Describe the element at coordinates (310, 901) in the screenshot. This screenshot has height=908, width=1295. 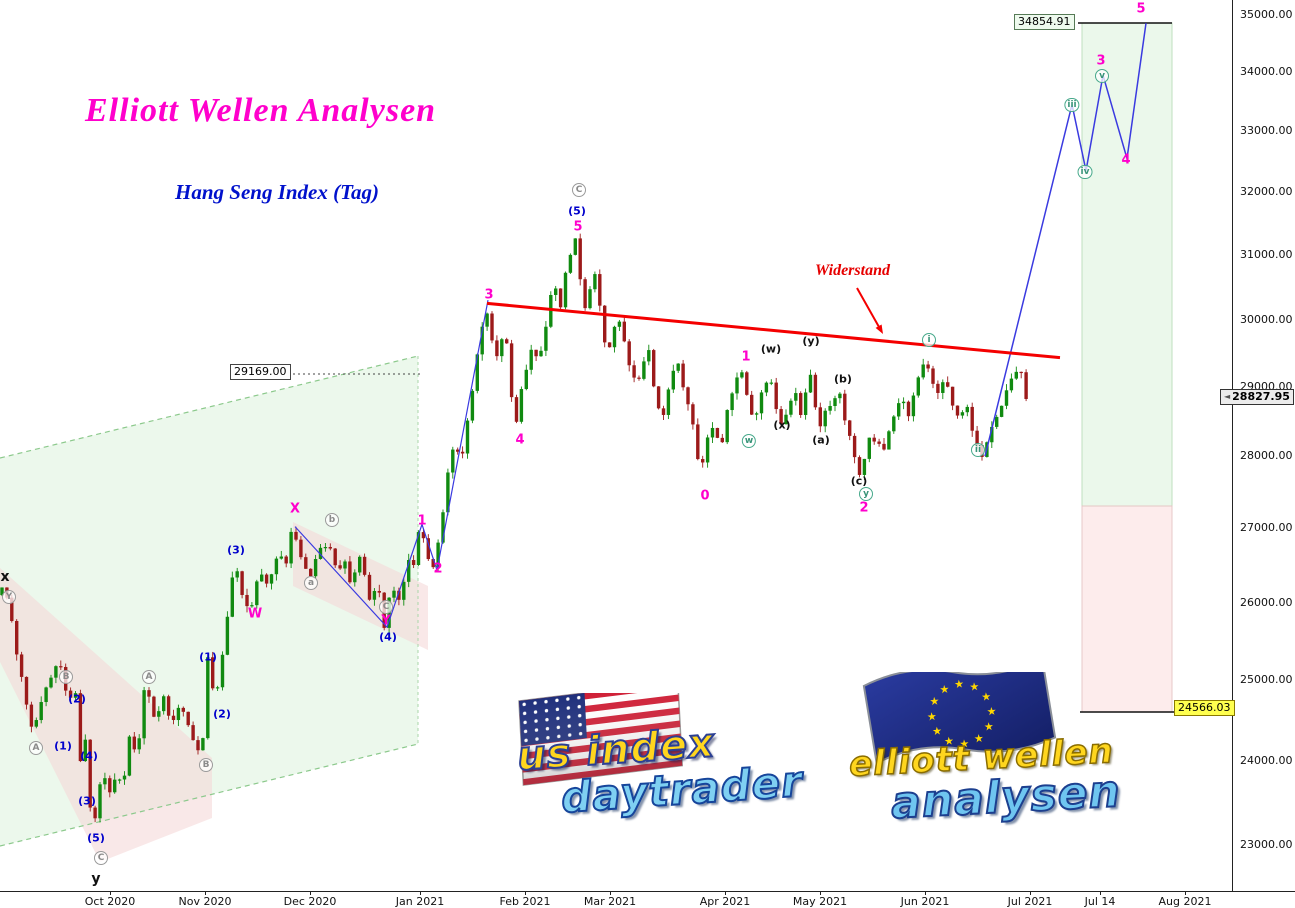
I see `date-tick-label: Dec 2020` at that location.